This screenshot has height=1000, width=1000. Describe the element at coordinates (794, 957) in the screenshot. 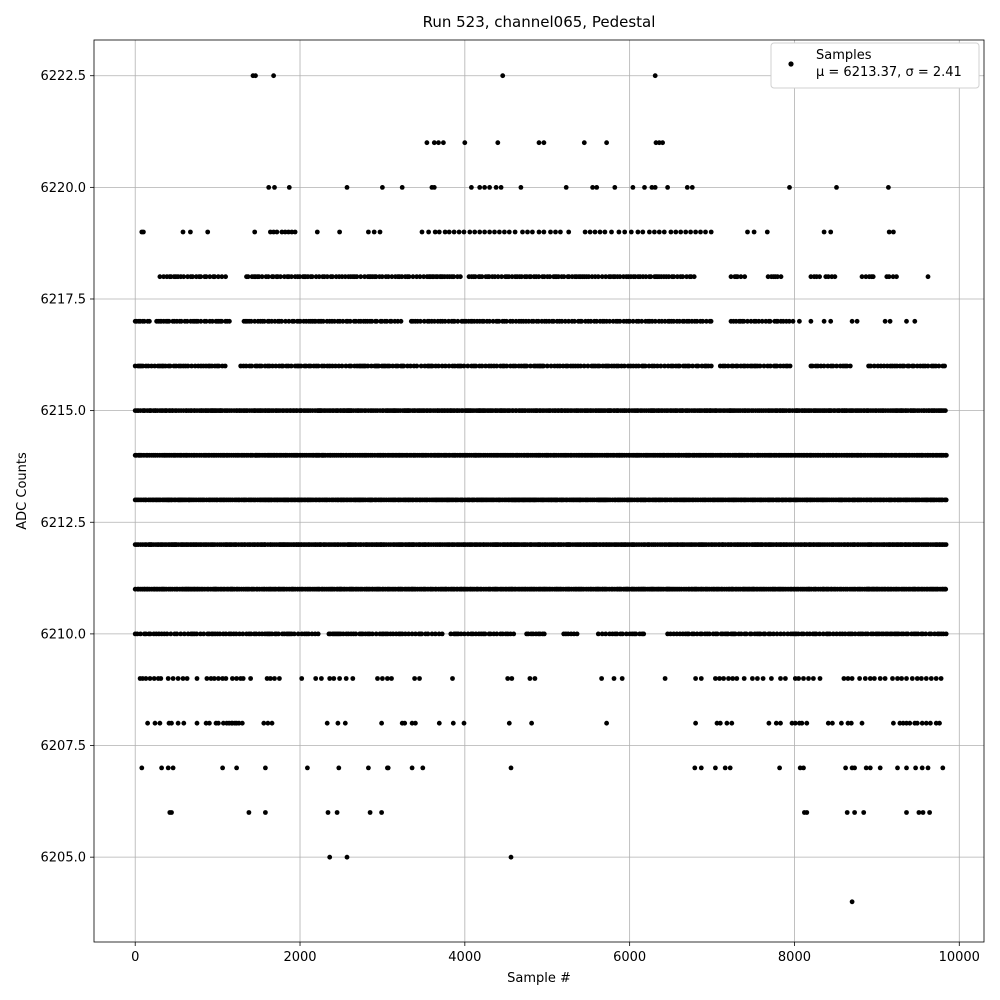

I see `x-tick-label: 8000` at that location.